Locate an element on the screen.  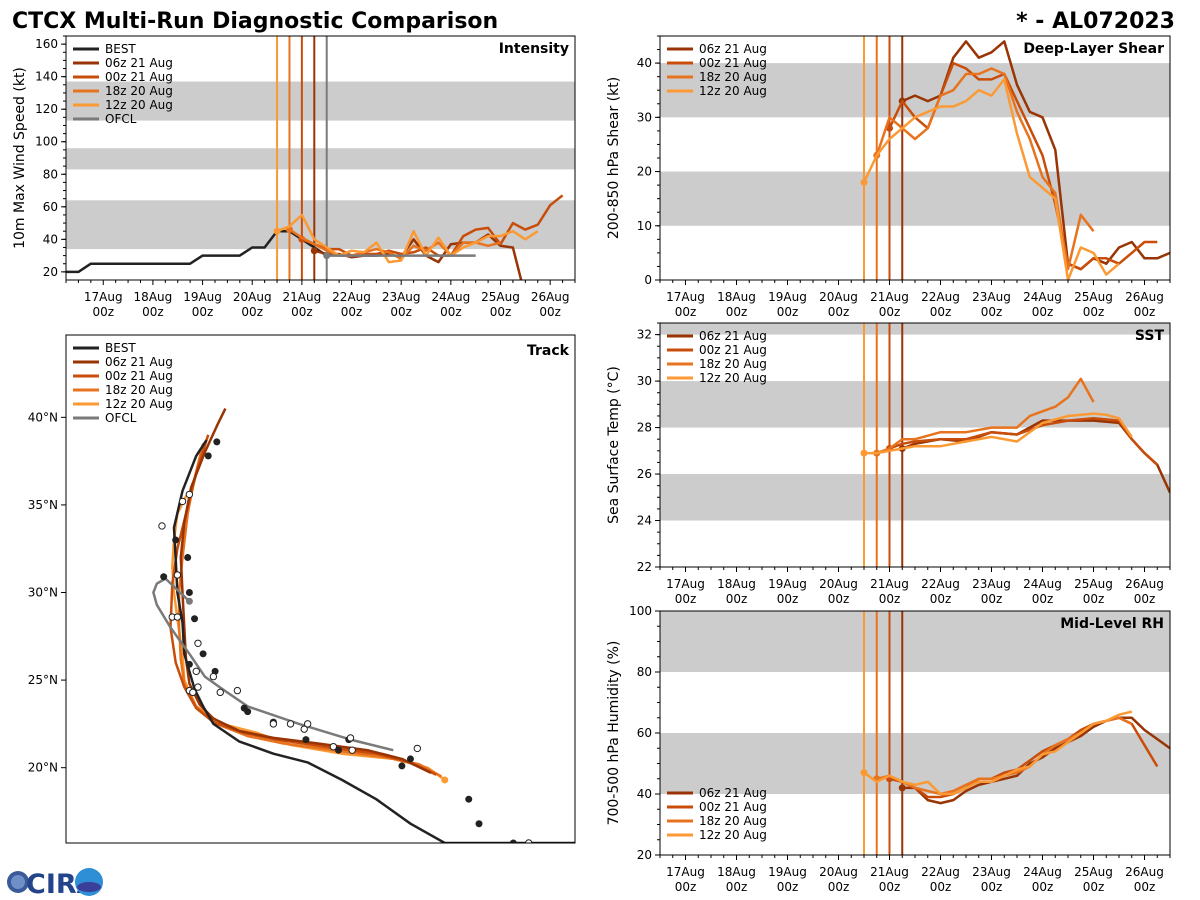
shear-ytick-label: 0 is located at coordinates (648, 280).